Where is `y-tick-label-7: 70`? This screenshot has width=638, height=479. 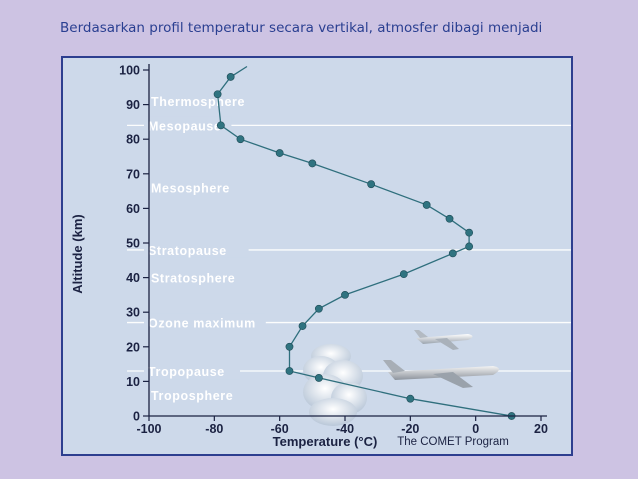 y-tick-label-7: 70 is located at coordinates (133, 174).